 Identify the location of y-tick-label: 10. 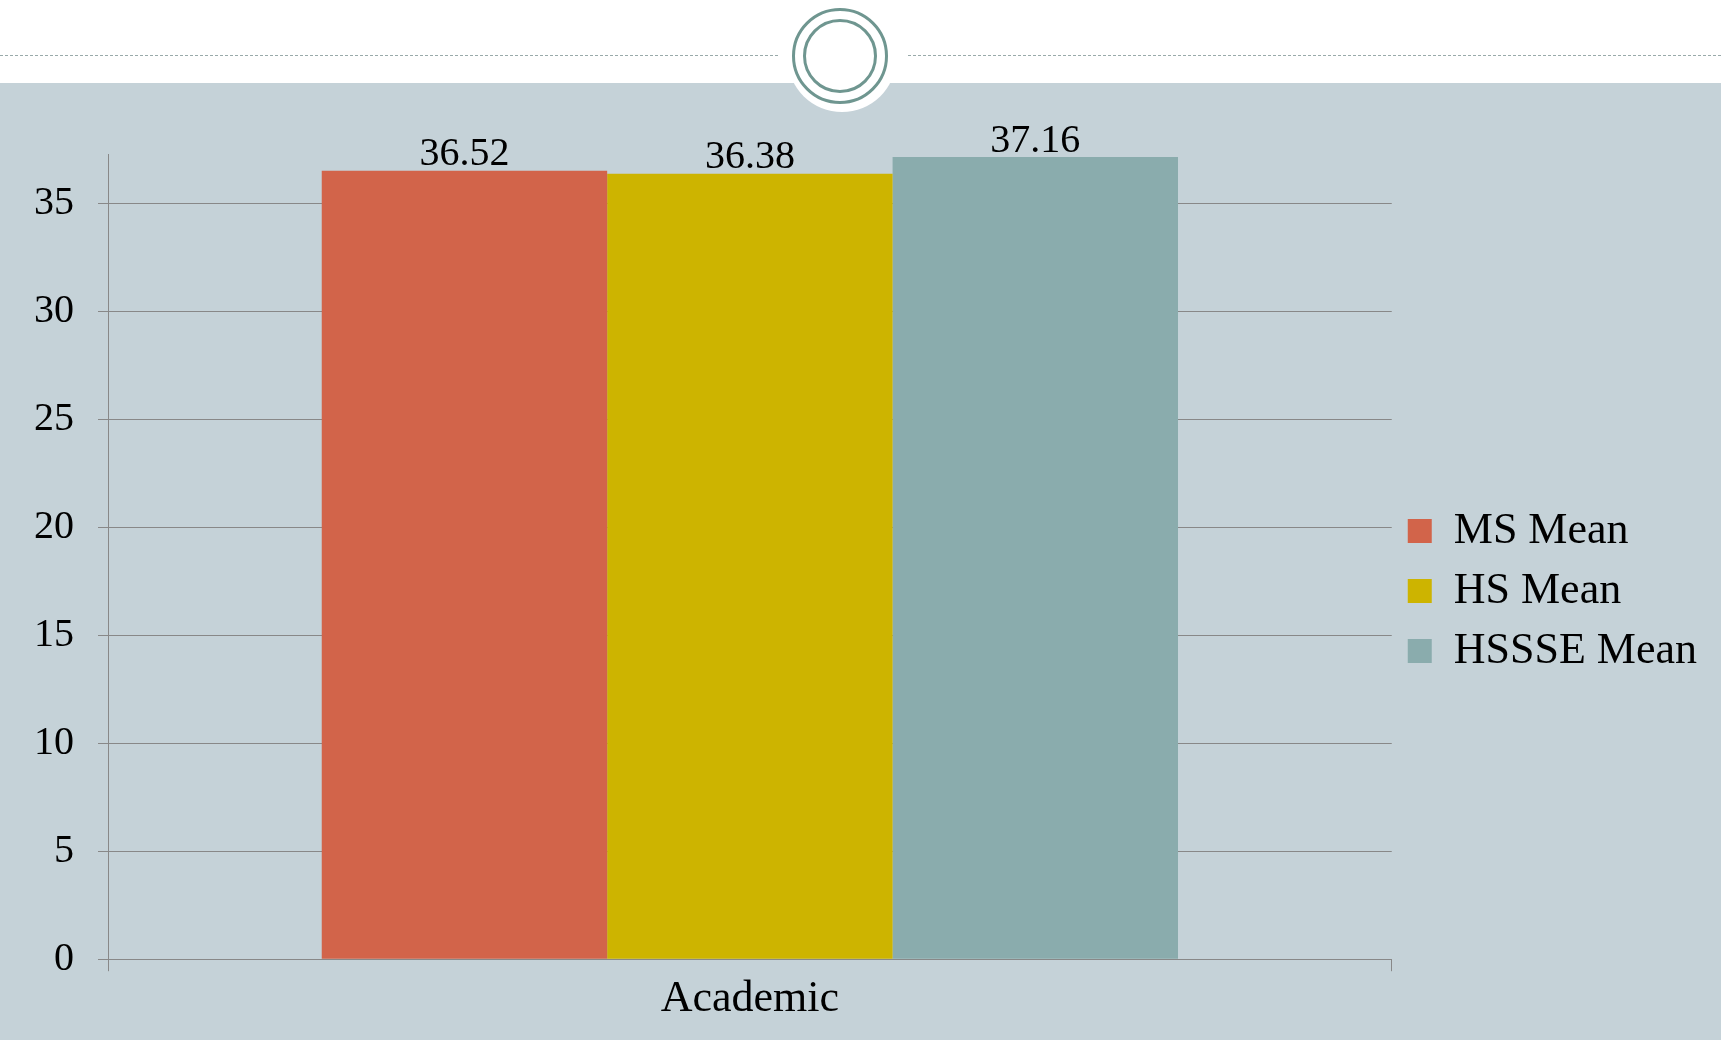
(54, 740).